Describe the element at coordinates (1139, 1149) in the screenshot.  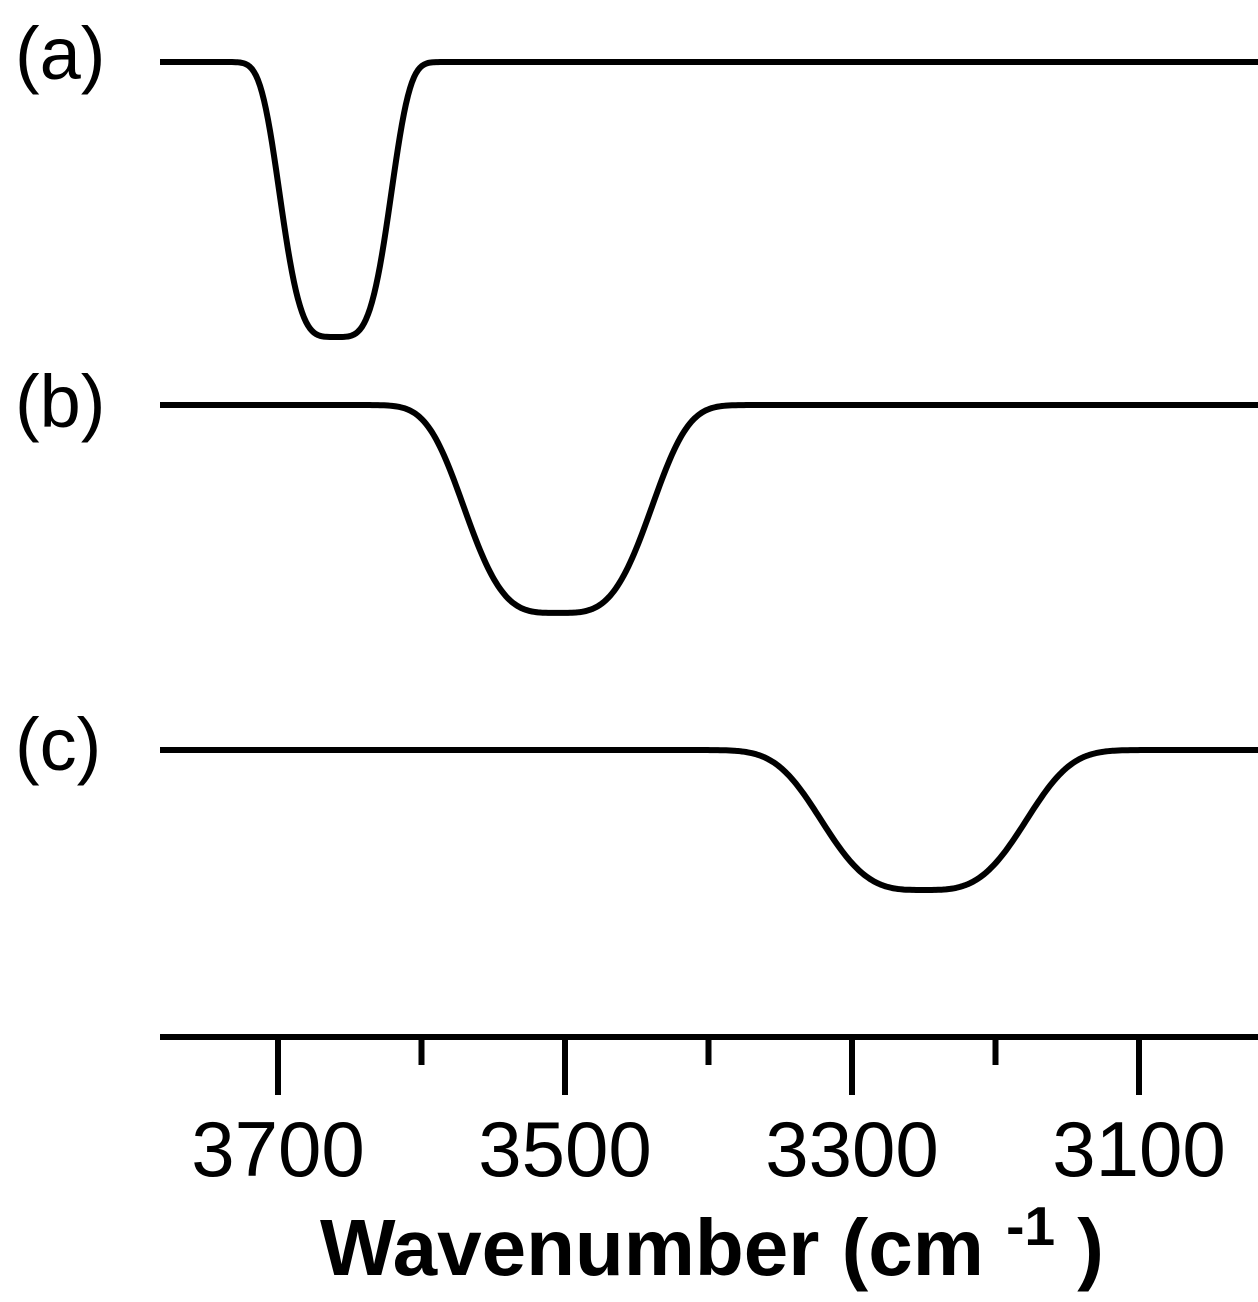
I see `x-axis-tick-label: 3100` at that location.